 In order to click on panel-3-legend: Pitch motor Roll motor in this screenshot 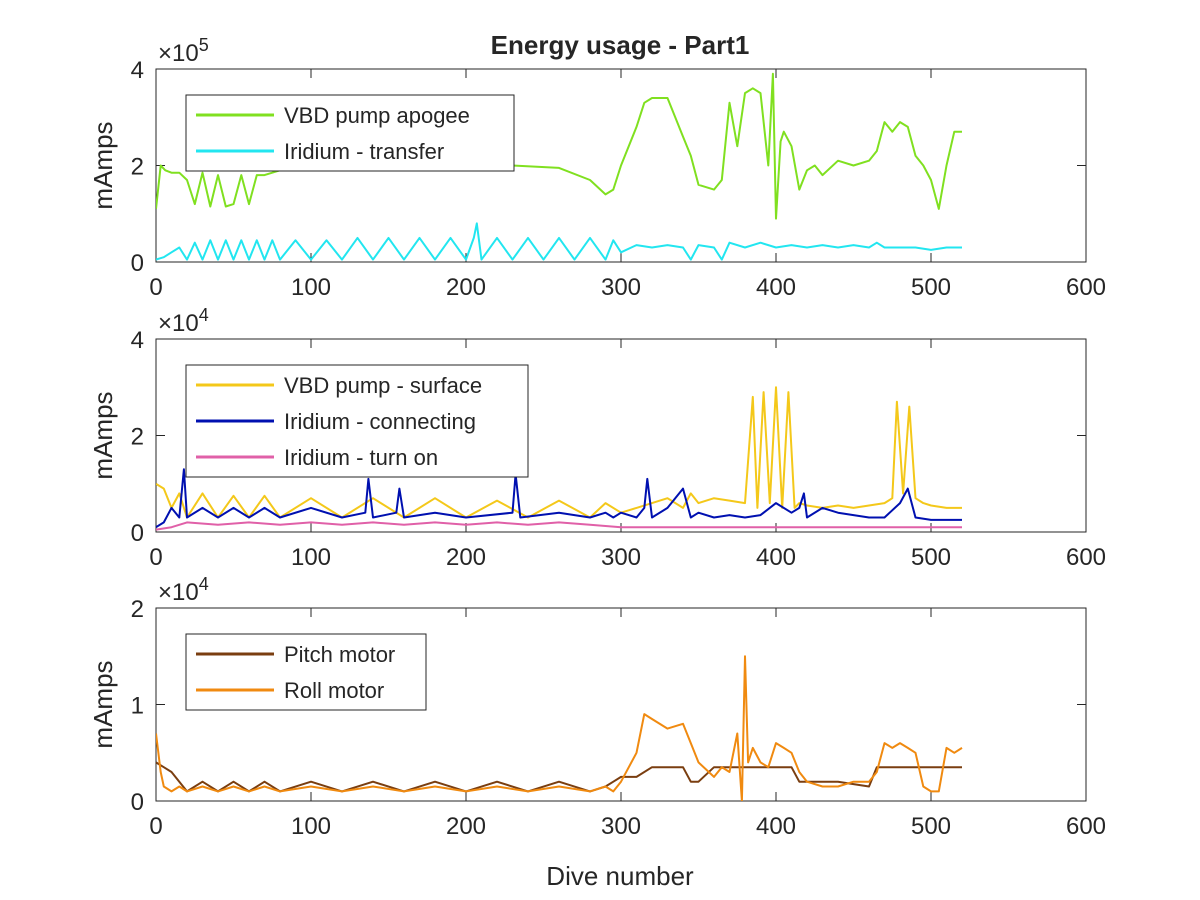, I will do `click(306, 672)`.